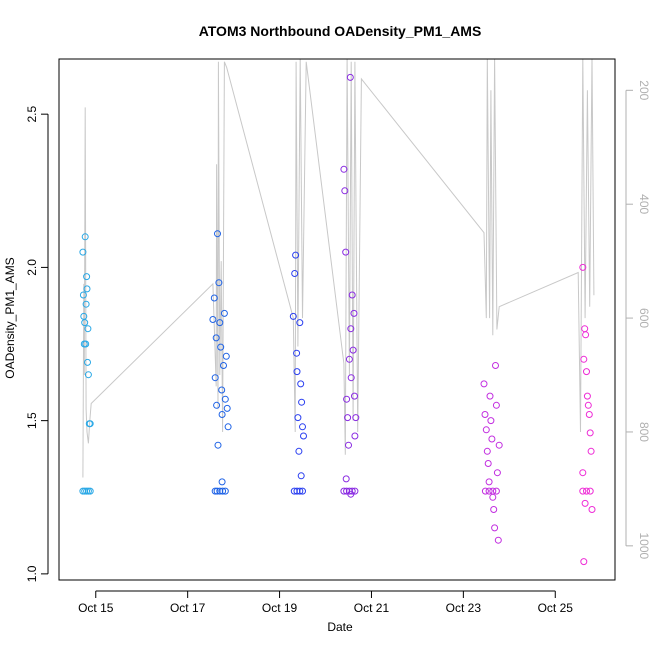 The image size is (650, 650). Describe the element at coordinates (643, 204) in the screenshot. I see `right-tick-label: 400` at that location.